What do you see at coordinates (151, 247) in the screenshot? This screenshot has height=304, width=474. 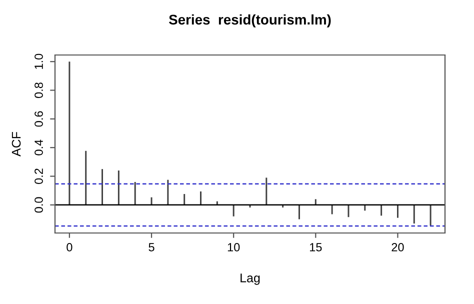 I see `x-tick-label: 5` at bounding box center [151, 247].